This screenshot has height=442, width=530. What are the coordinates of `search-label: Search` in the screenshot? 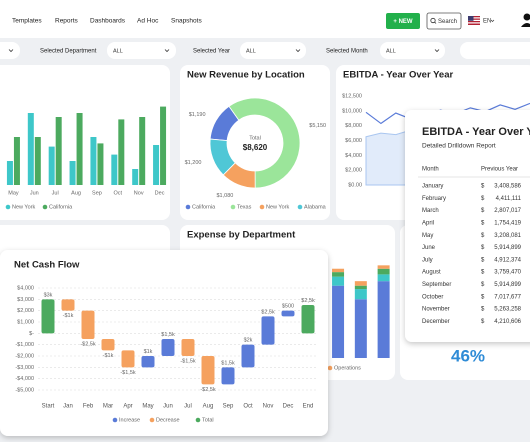 It's located at (447, 22).